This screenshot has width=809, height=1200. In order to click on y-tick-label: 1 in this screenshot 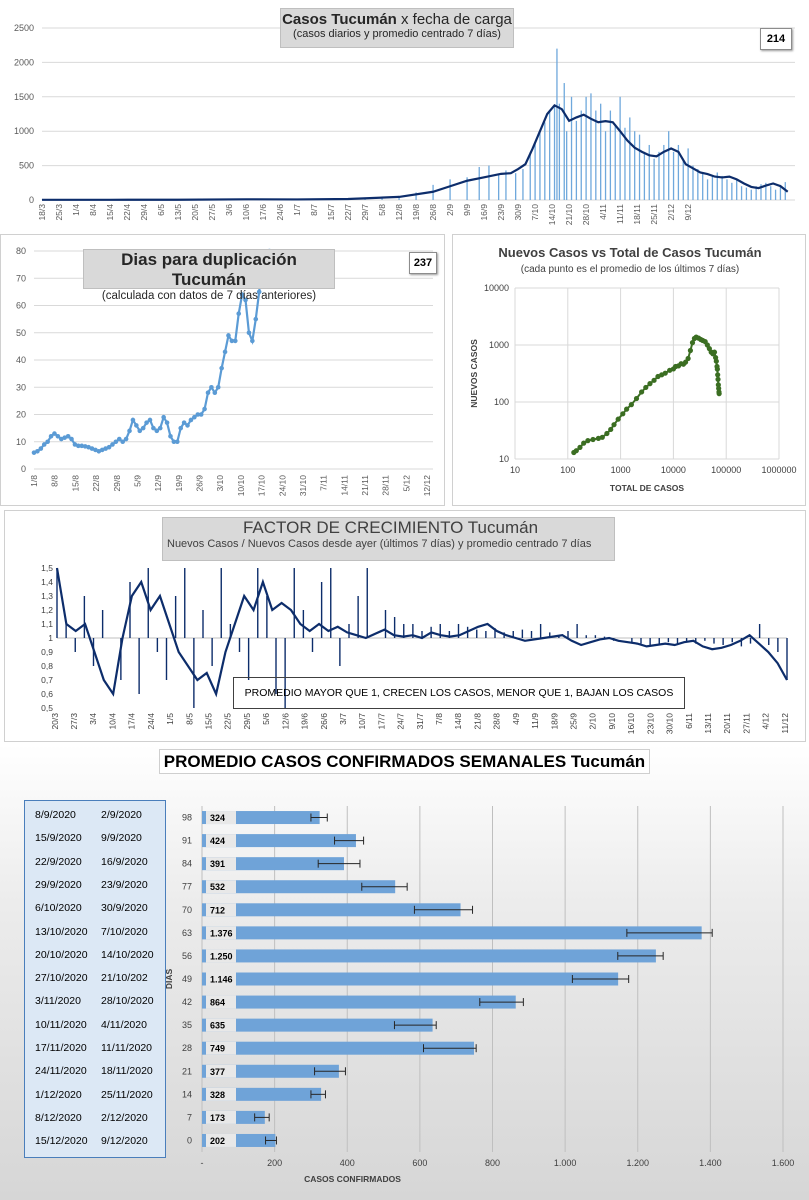, I will do `click(50, 638)`.